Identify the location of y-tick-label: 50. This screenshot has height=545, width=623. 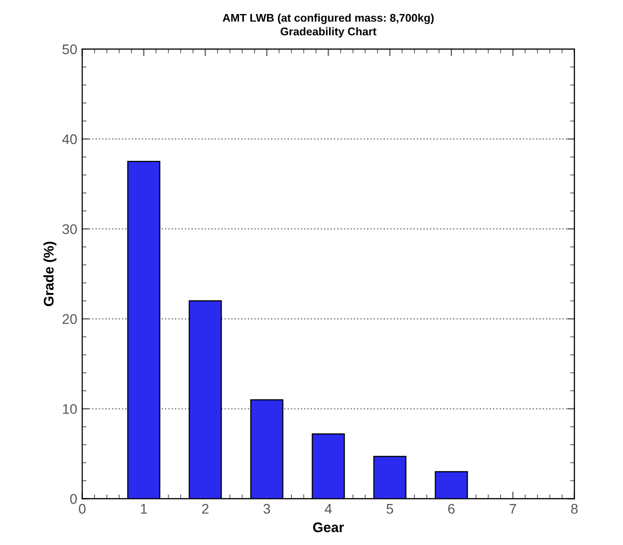
(69, 49).